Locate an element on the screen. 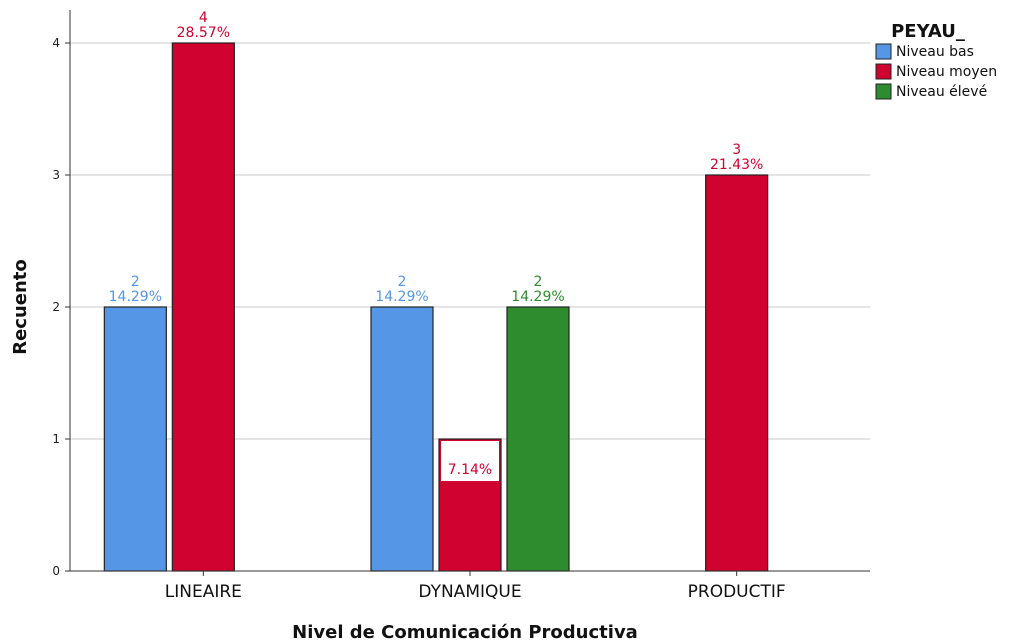 This screenshot has height=644, width=1023. x-tick-label: PRODUCTIF is located at coordinates (737, 592).